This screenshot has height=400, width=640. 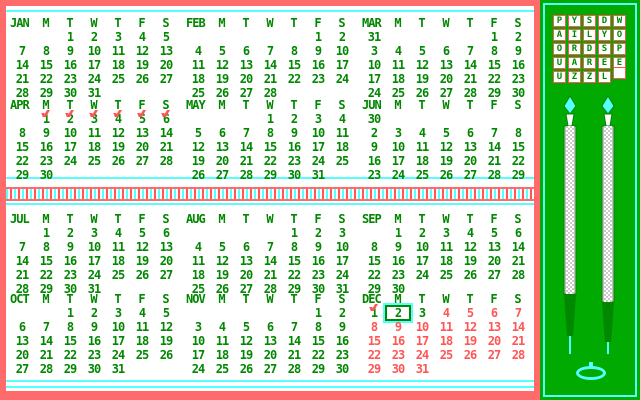 What do you see at coordinates (270, 341) in the screenshot?
I see `day-cell: 13` at bounding box center [270, 341].